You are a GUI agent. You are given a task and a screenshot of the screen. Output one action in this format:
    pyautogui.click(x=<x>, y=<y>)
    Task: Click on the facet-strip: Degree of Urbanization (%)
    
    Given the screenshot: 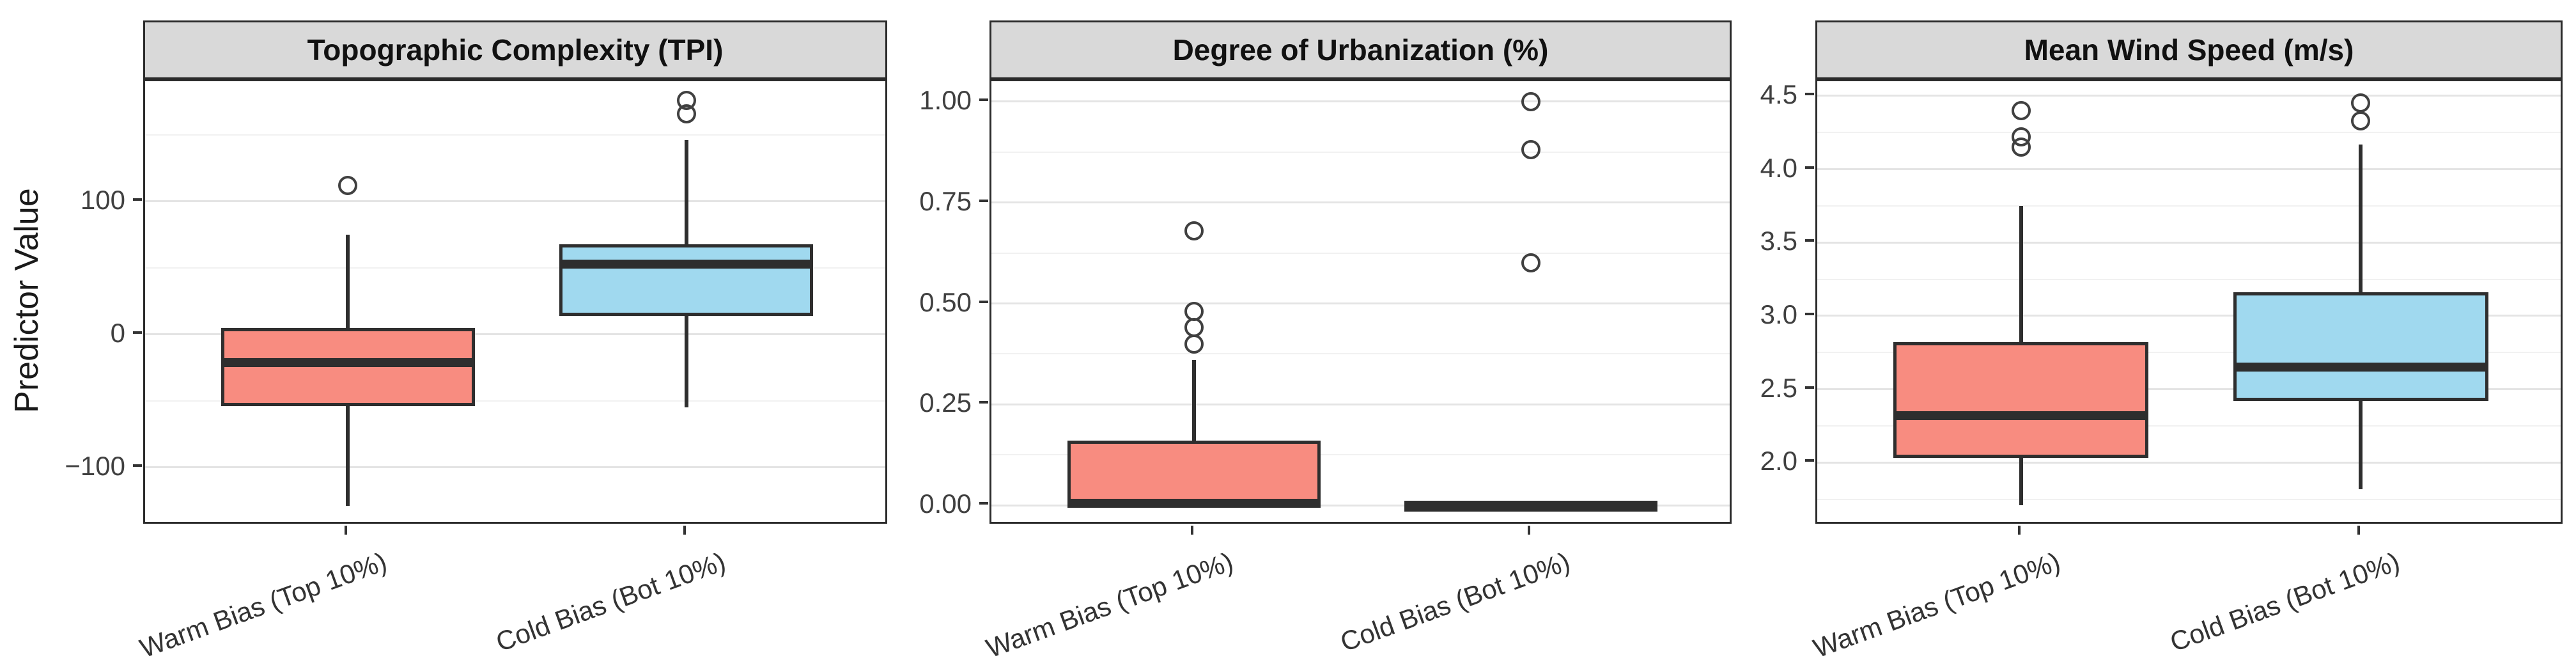 What is the action you would take?
    pyautogui.click(x=1360, y=49)
    